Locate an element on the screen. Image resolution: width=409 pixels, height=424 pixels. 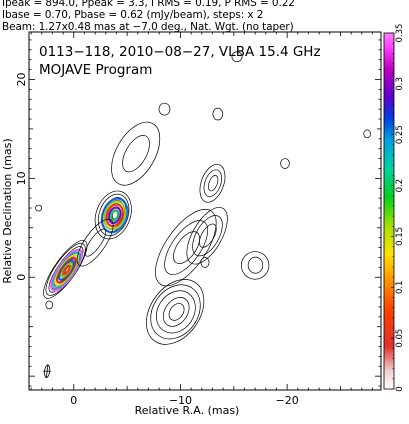
contour-region-core is located at coordinates (65, 269).